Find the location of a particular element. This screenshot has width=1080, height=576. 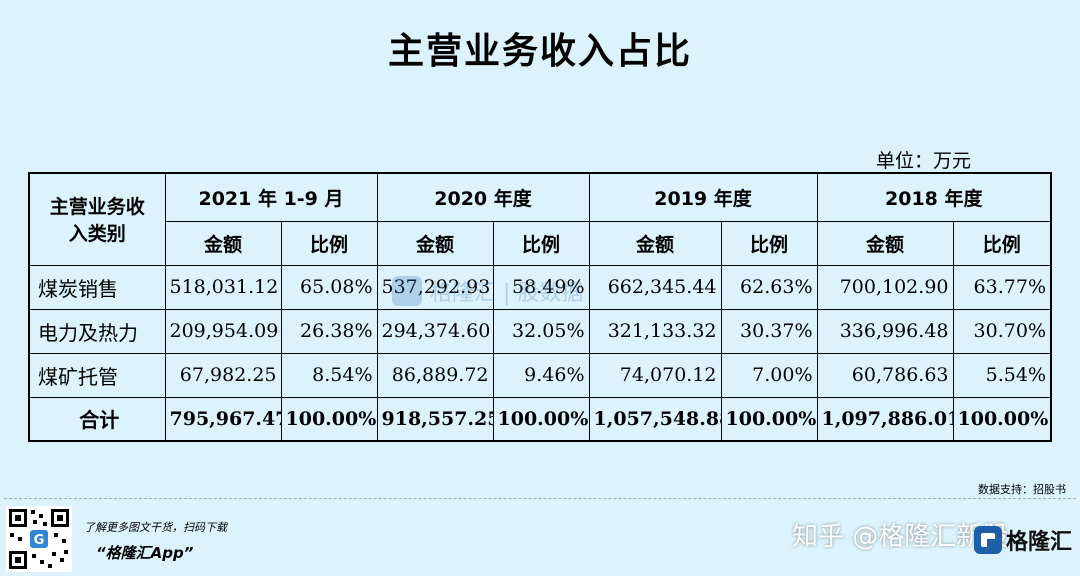

ratio-cell: 5.54% is located at coordinates (1002, 375).